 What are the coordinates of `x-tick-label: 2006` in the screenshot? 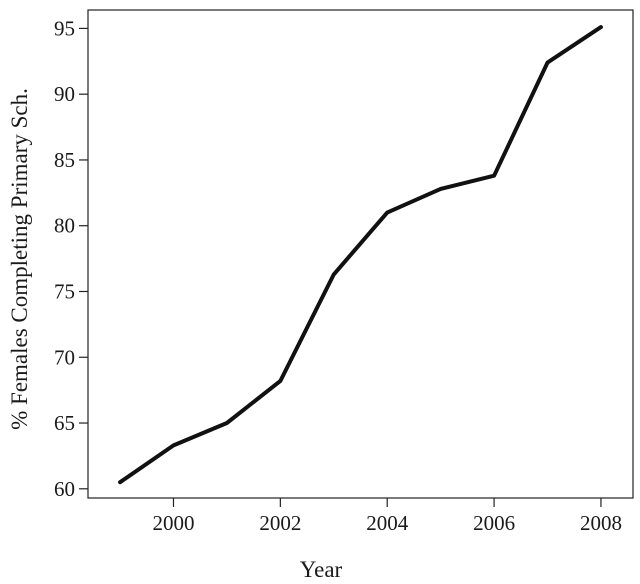 It's located at (494, 523).